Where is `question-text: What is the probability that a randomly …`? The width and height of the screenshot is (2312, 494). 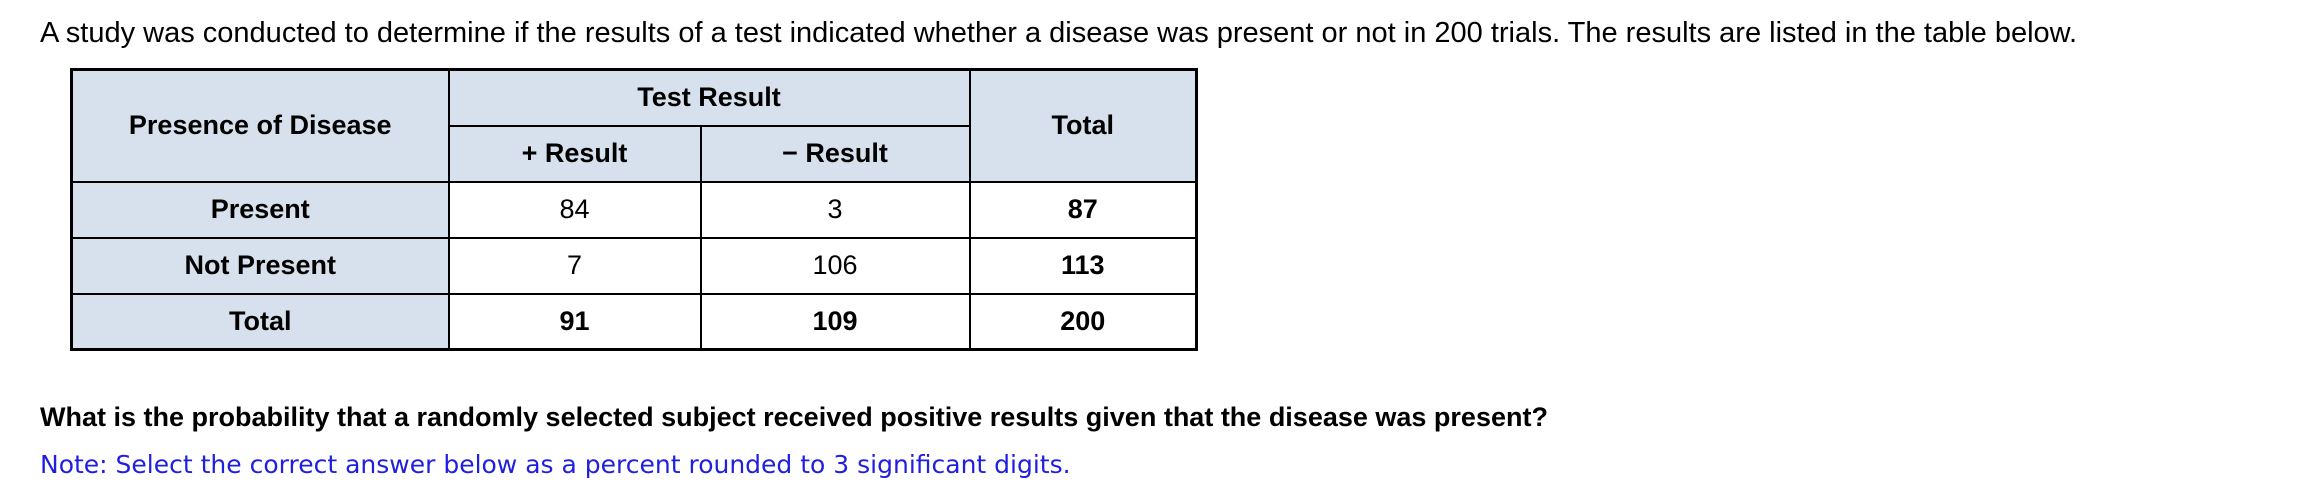 question-text: What is the probability that a randomly … is located at coordinates (794, 417).